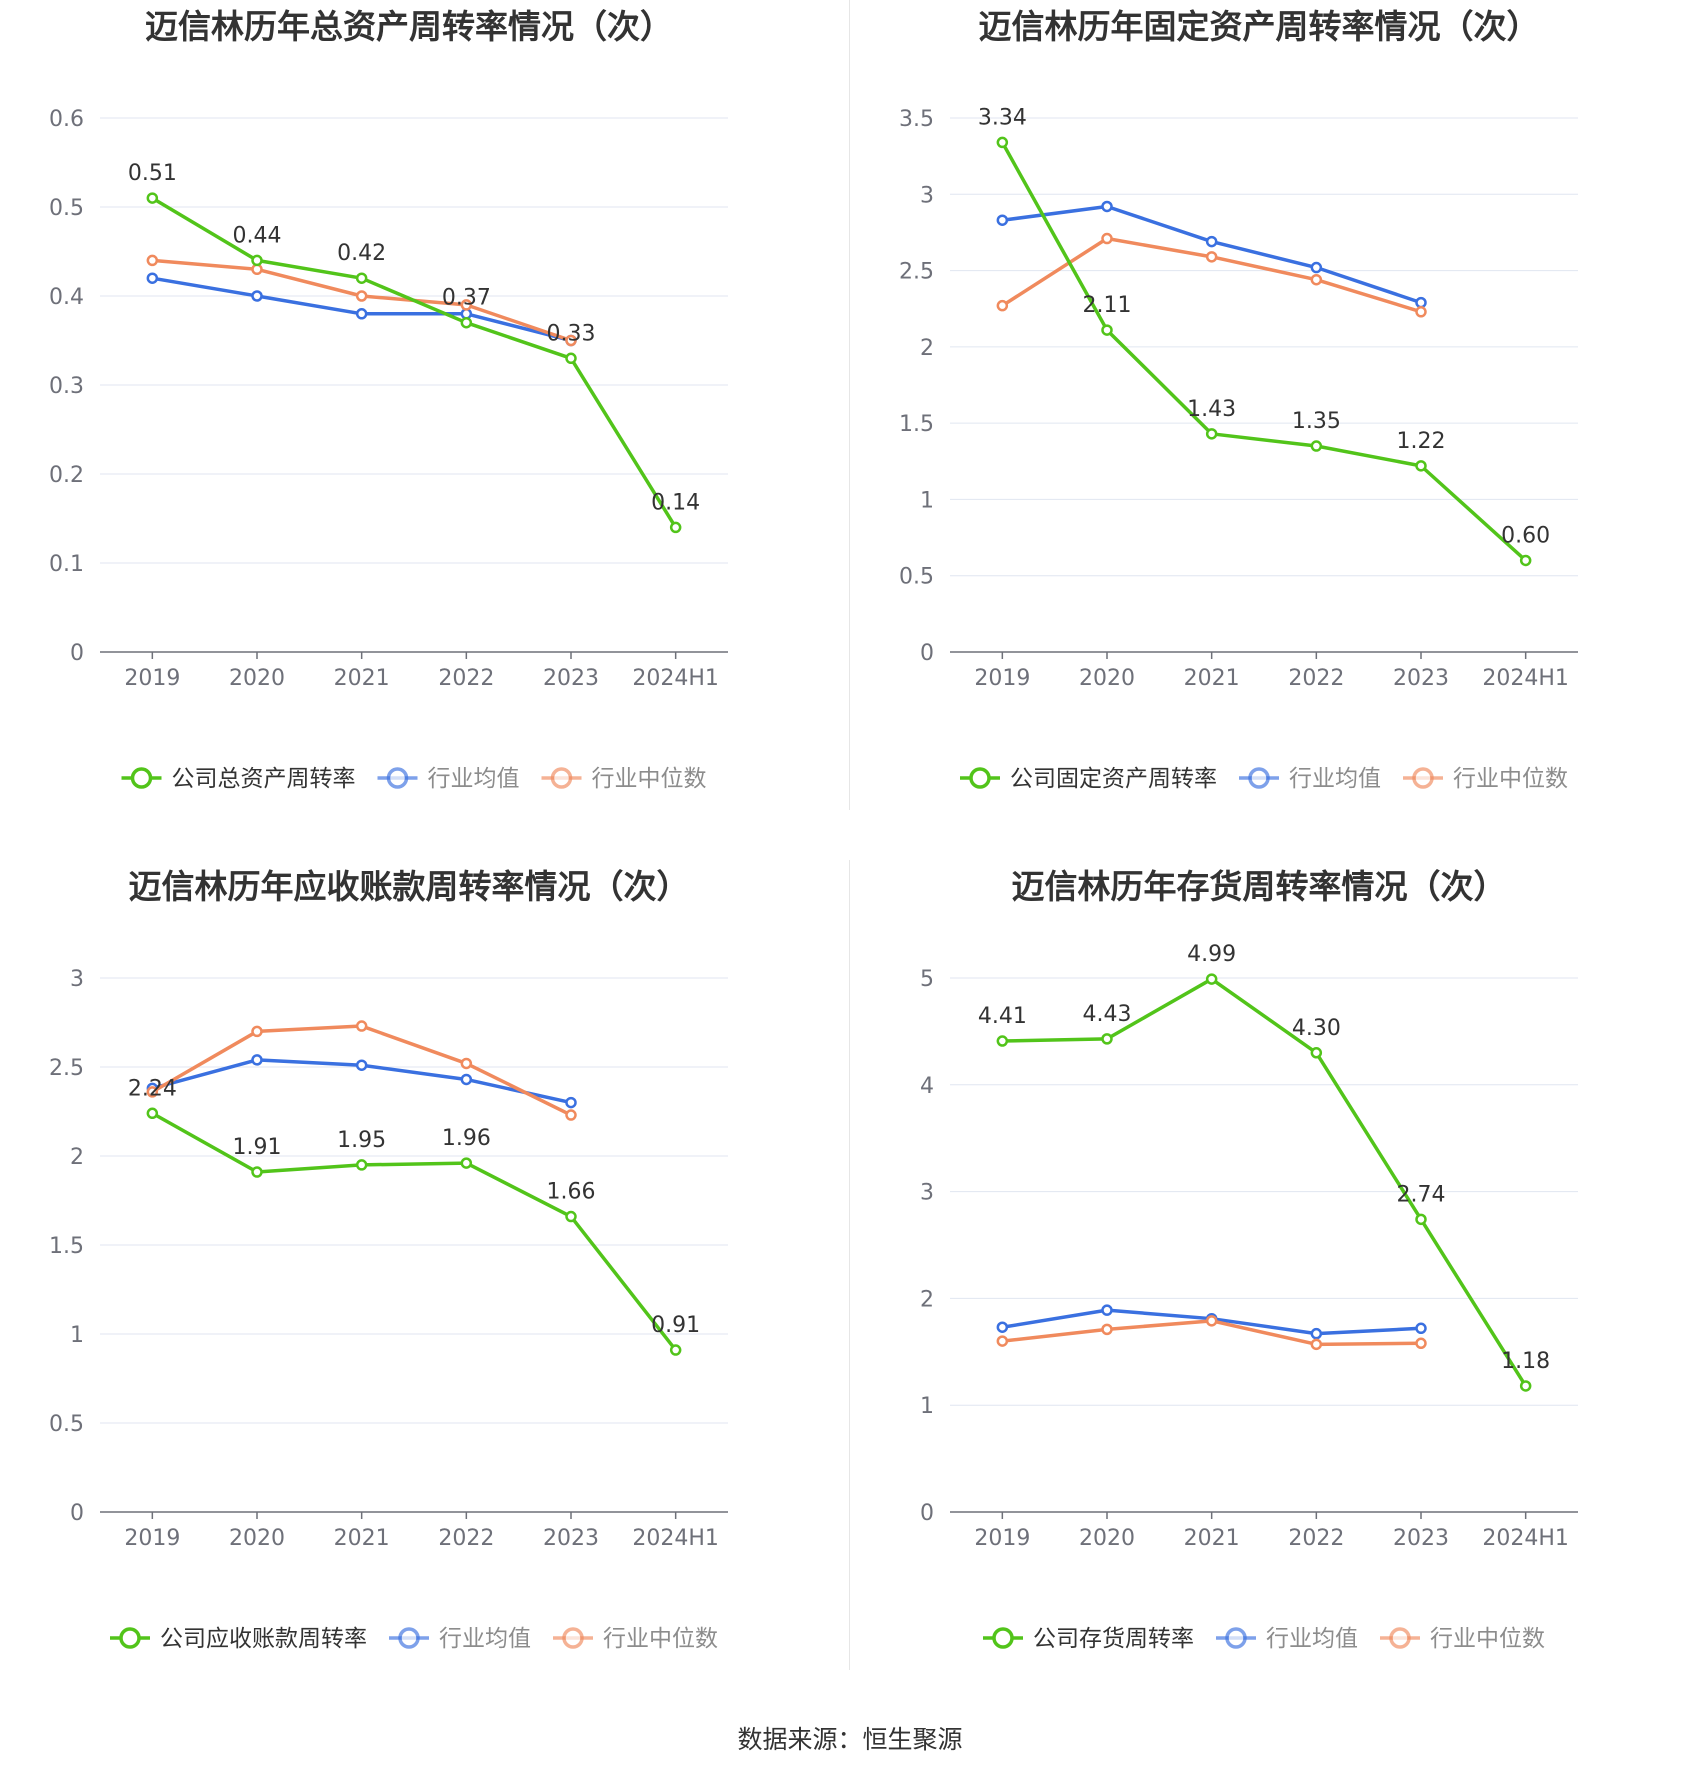 Image resolution: width=1700 pixels, height=1782 pixels. Describe the element at coordinates (1002, 1016) in the screenshot. I see `data-label: 4.41` at that location.